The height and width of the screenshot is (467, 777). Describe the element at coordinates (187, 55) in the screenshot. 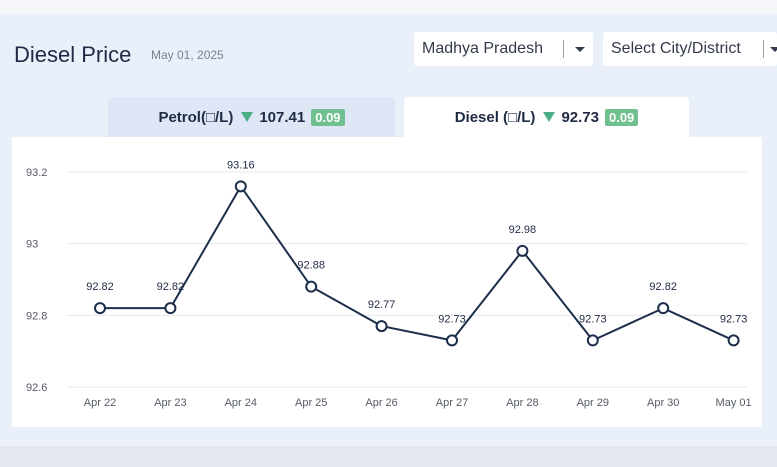

I see `page-date: May 01, 2025` at that location.